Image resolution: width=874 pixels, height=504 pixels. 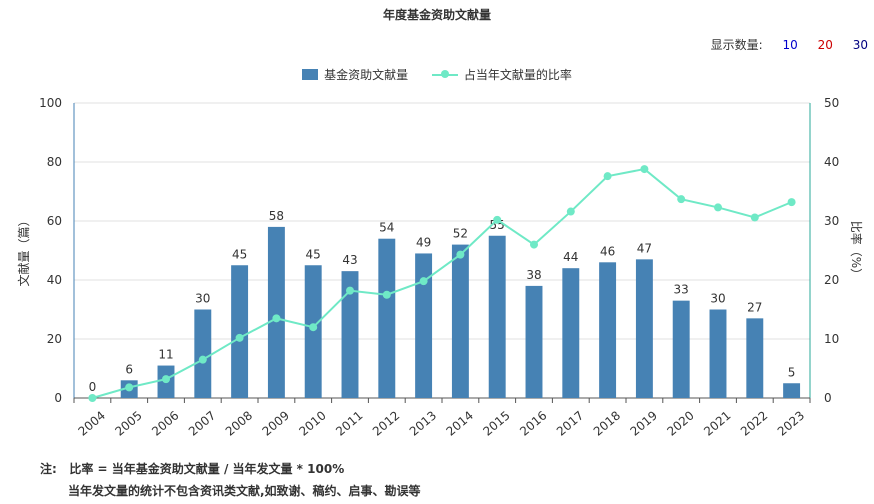 I want to click on x-tick-label: 2018, so click(x=607, y=423).